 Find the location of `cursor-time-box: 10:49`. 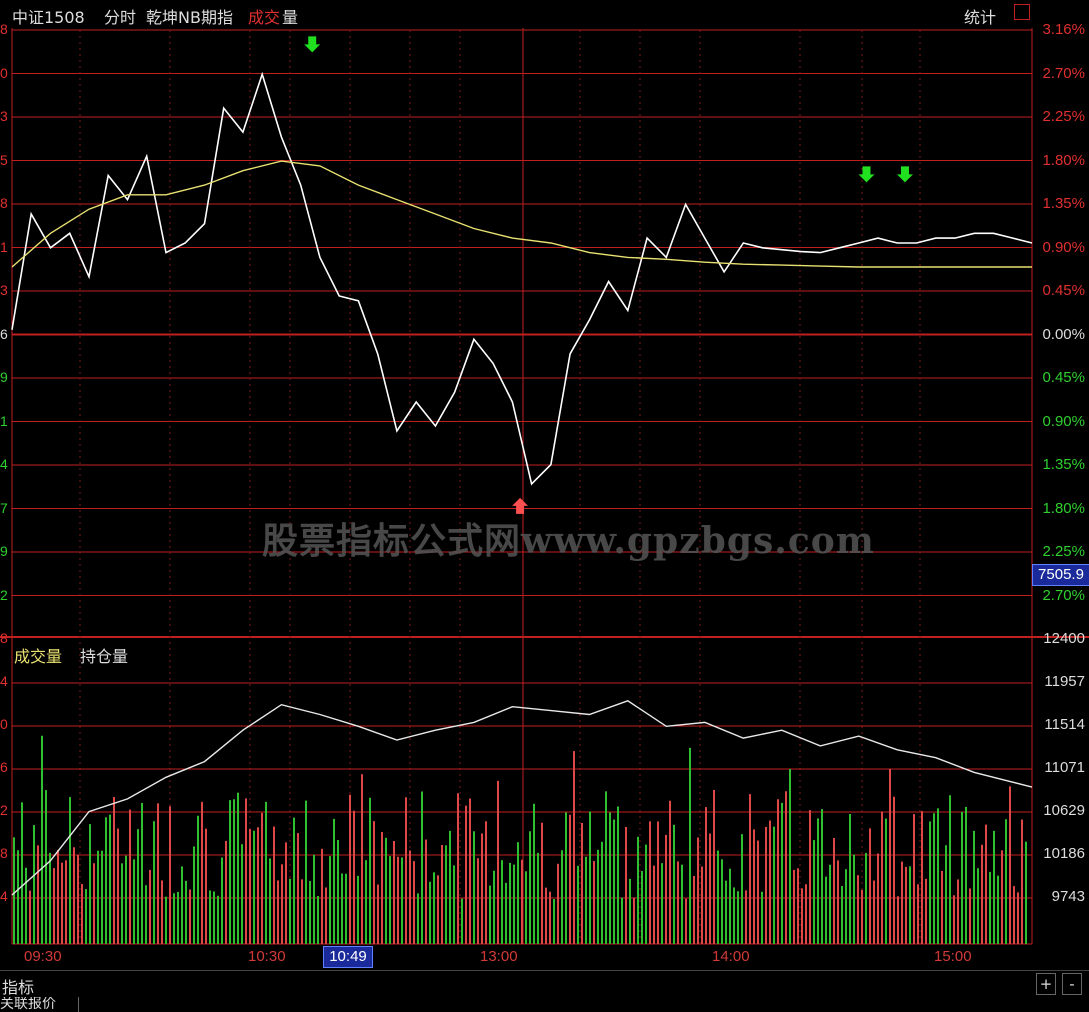

cursor-time-box: 10:49 is located at coordinates (348, 957).